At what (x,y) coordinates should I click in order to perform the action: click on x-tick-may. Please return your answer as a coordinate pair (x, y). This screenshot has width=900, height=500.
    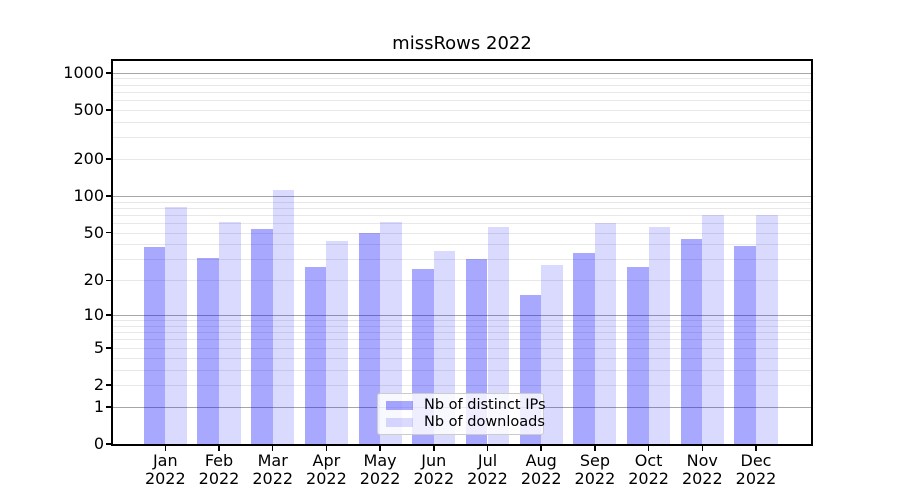
    Looking at the image, I should click on (380, 448).